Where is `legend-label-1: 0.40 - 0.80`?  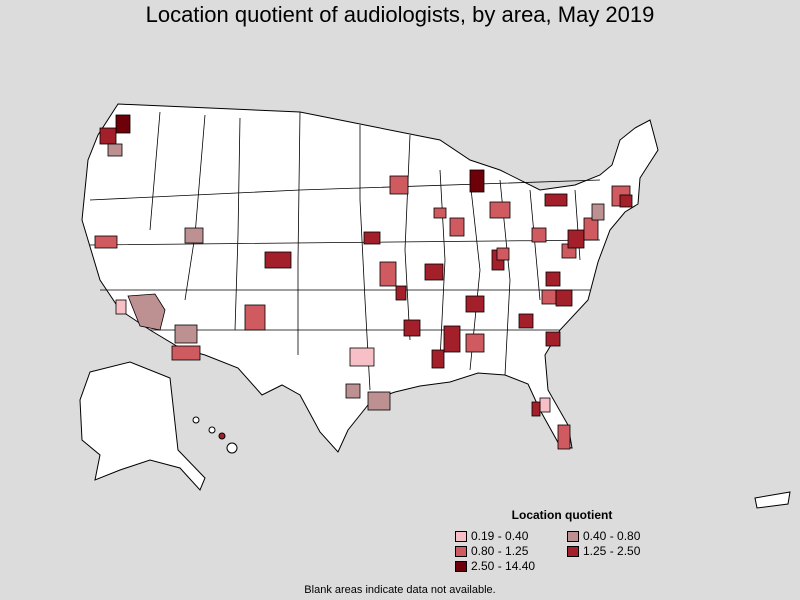
legend-label-1: 0.40 - 0.80 is located at coordinates (612, 536).